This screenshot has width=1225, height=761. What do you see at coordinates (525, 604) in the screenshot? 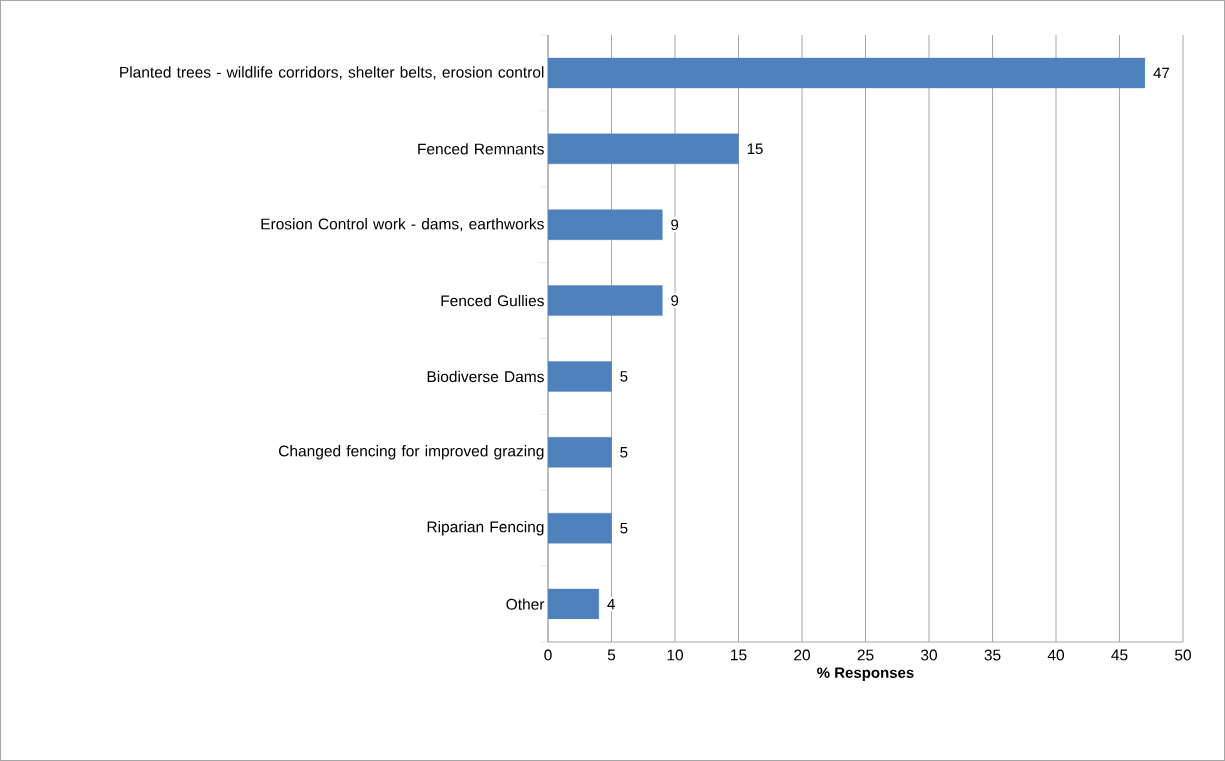
I see `y-tick-label: Other` at bounding box center [525, 604].